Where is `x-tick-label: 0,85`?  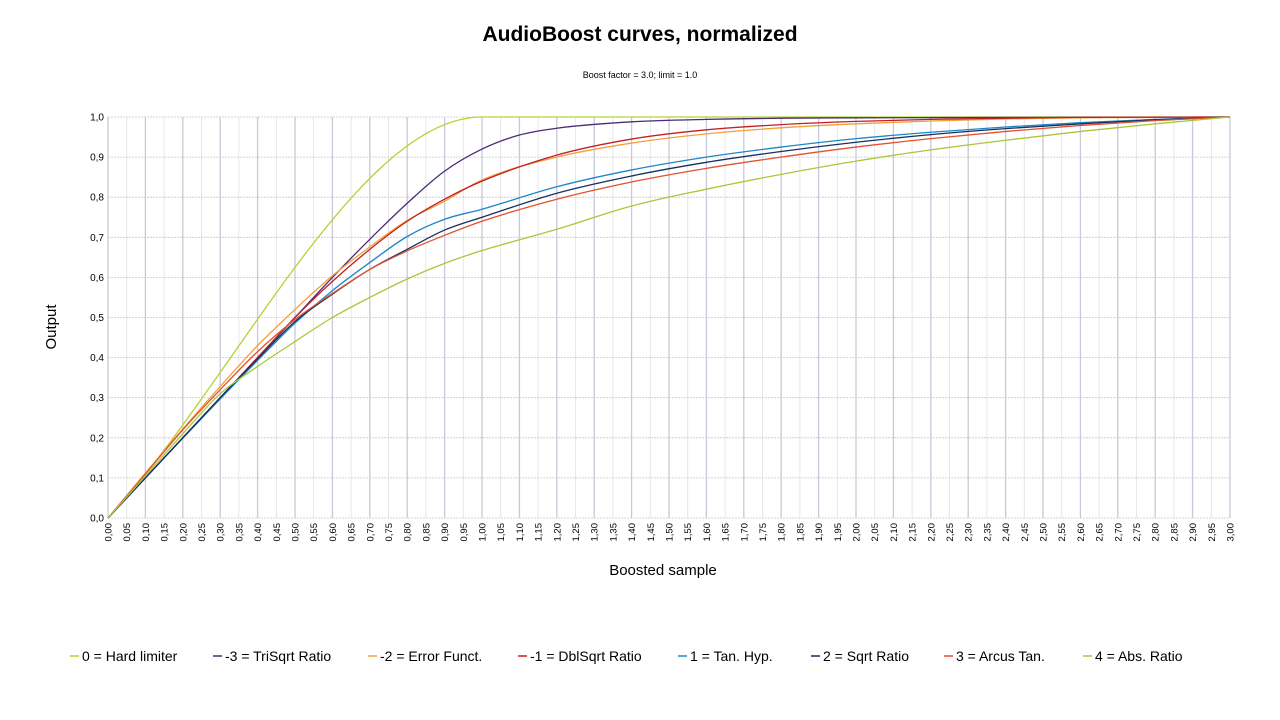 x-tick-label: 0,85 is located at coordinates (426, 532).